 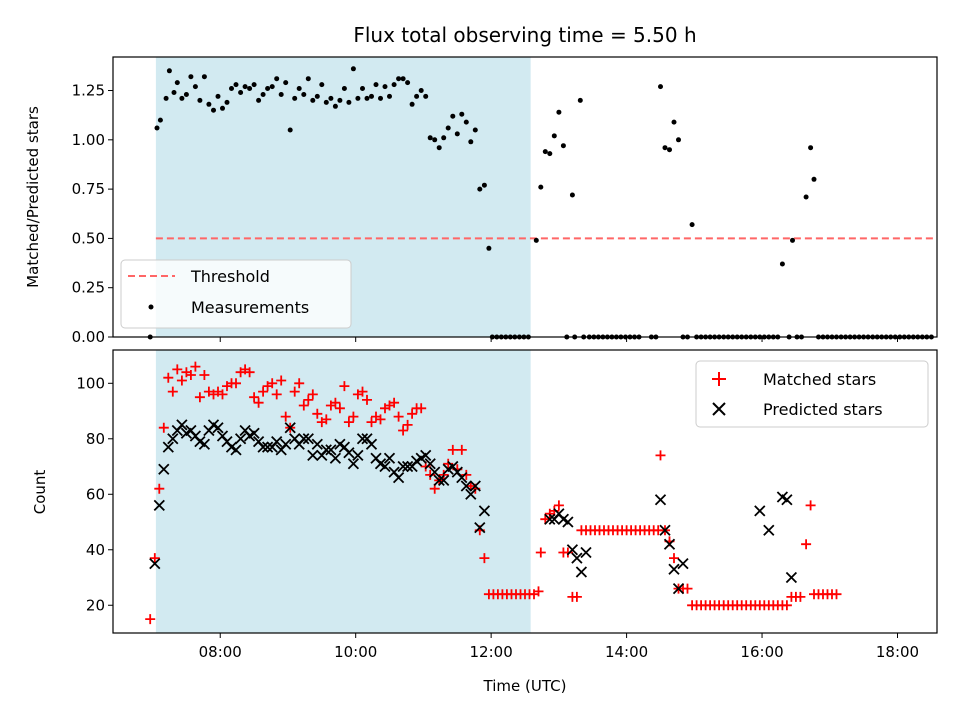 What do you see at coordinates (88, 189) in the screenshot?
I see `top-y-tick-label: 0.75` at bounding box center [88, 189].